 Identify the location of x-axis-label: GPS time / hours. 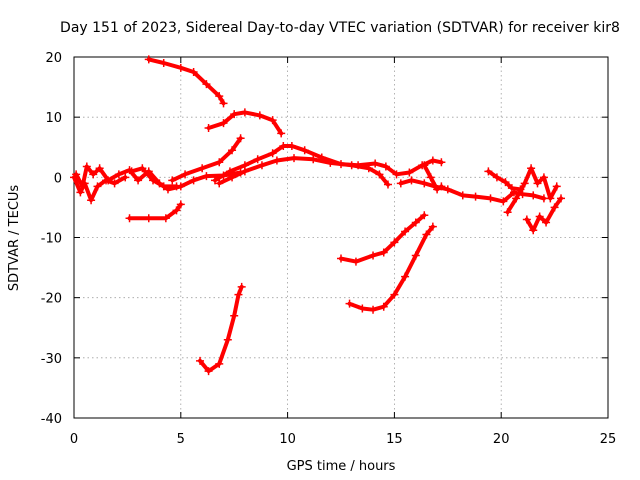
(341, 466).